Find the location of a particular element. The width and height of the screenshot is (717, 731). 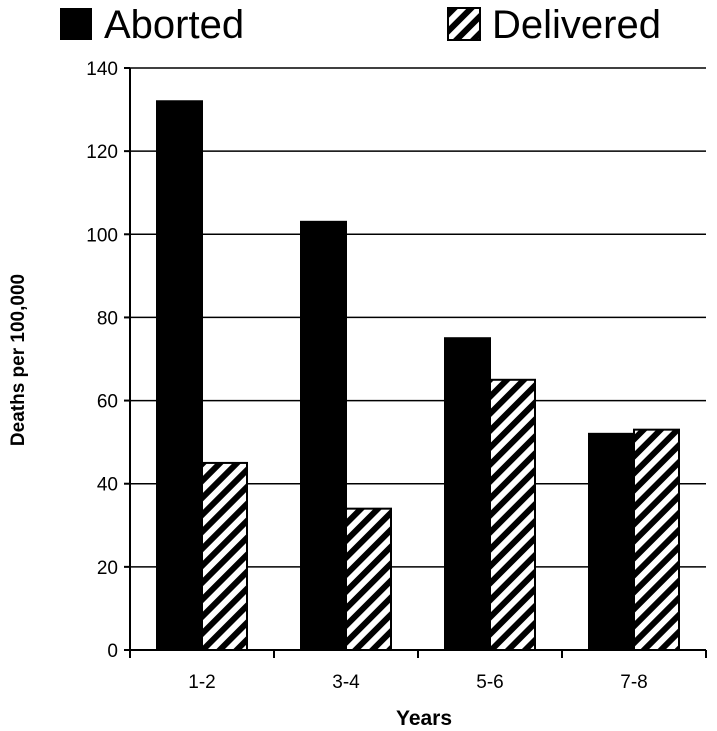

x-axis-title: Years is located at coordinates (424, 718).